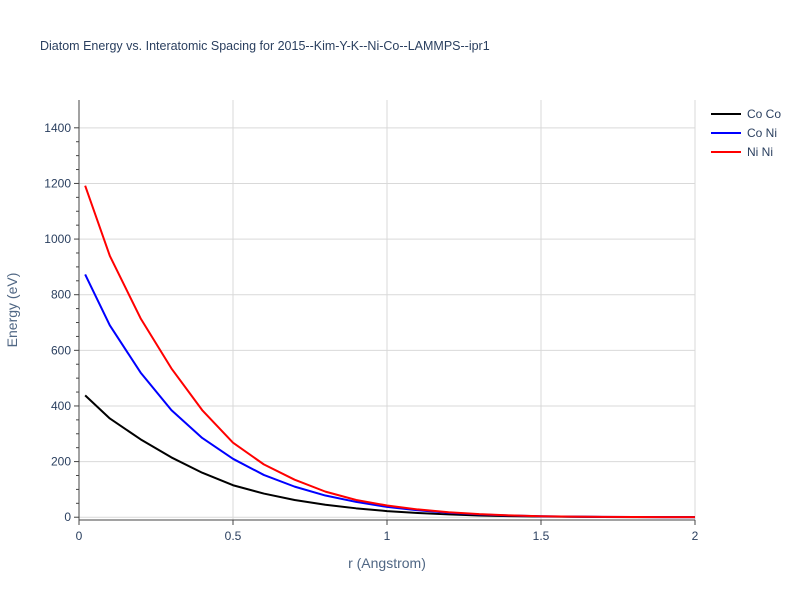  Describe the element at coordinates (57, 183) in the screenshot. I see `y-tick-label: 1200` at that location.